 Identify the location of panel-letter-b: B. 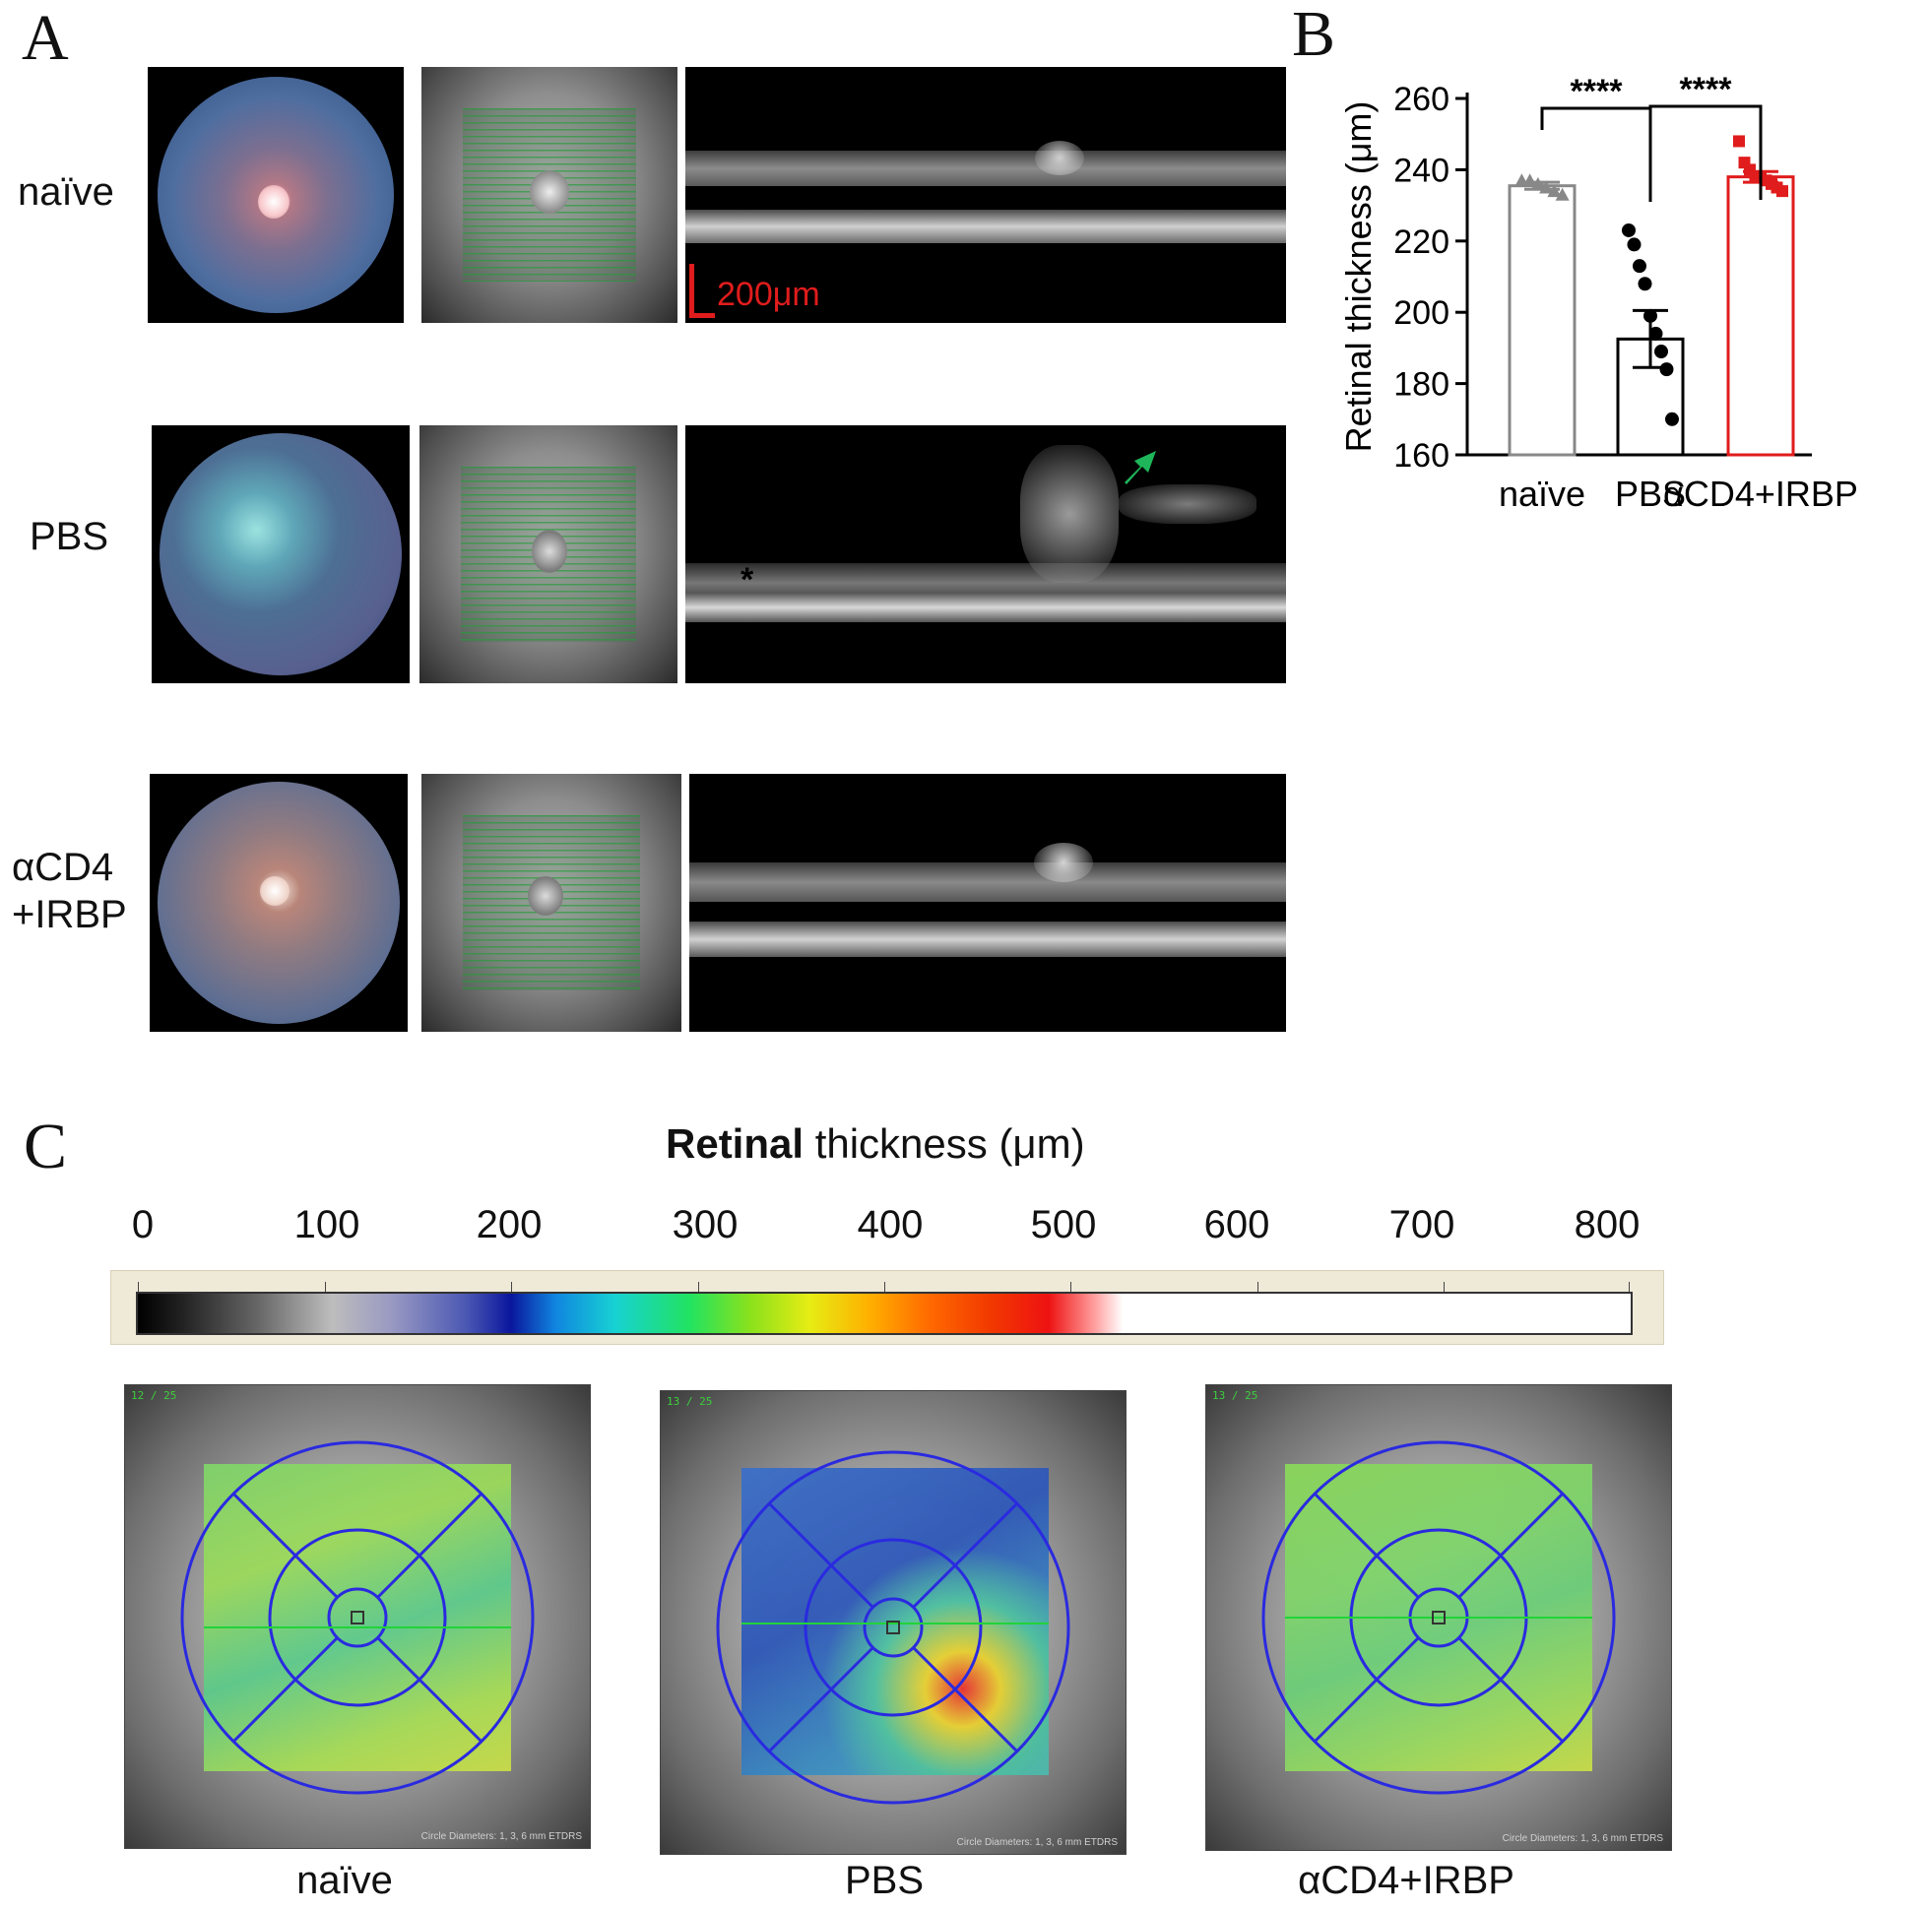
(1314, 35).